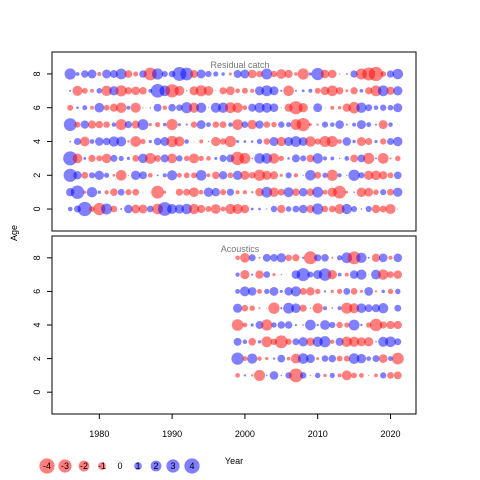 This screenshot has height=480, width=480. What do you see at coordinates (37, 175) in the screenshot?
I see `y-tick-label: 2` at bounding box center [37, 175].